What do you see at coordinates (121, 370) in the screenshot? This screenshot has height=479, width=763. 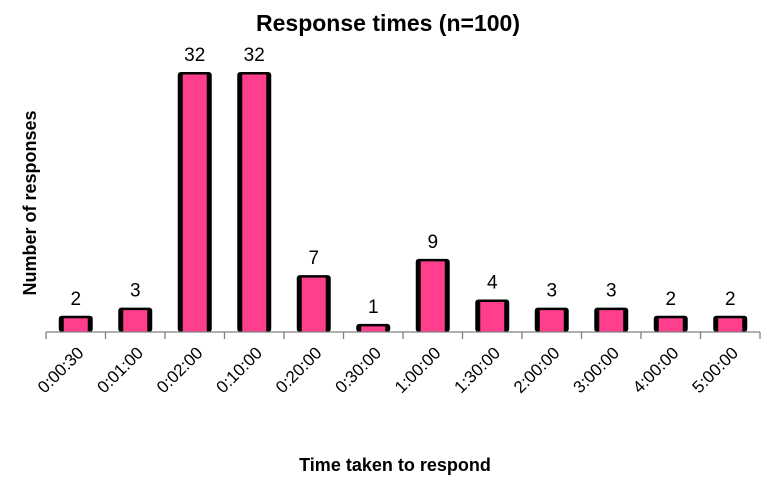 I see `x-tick-label: 0:01:00` at bounding box center [121, 370].